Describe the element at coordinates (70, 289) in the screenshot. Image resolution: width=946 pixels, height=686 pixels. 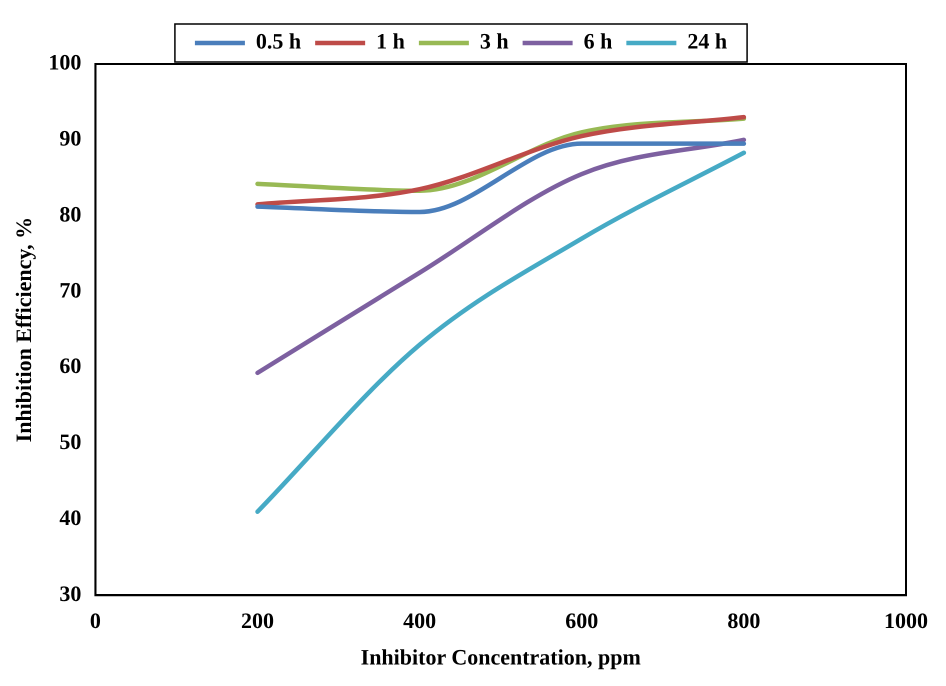
I see `y-tick-label: 70` at that location.